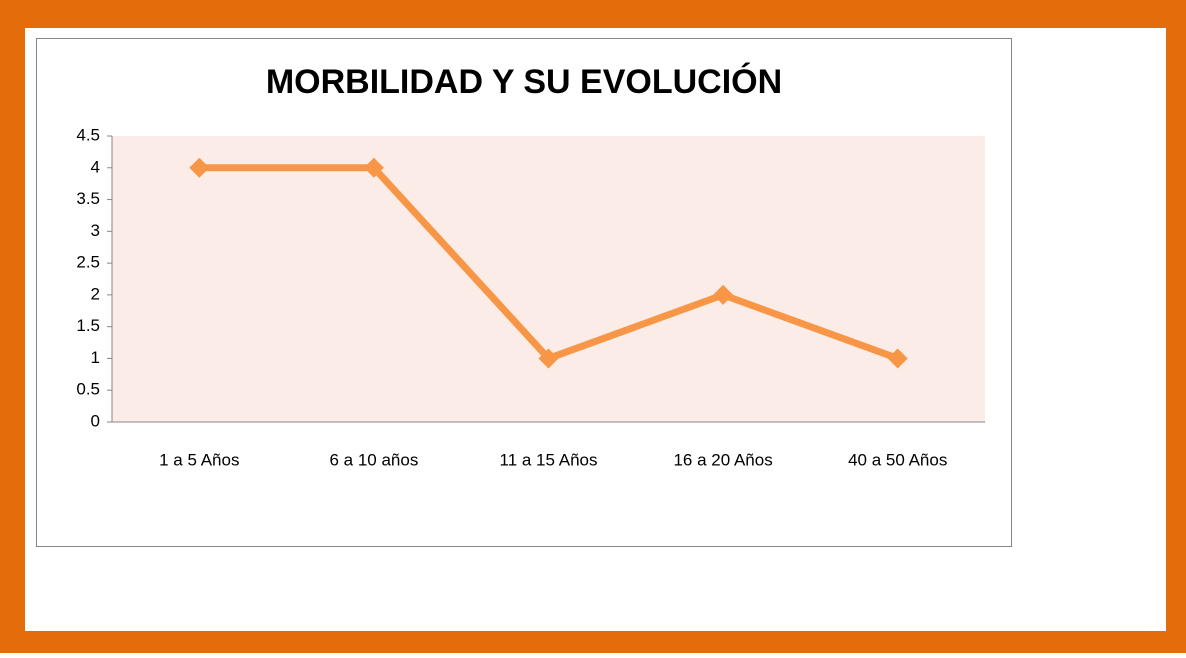  I want to click on y-tick-label: 3, so click(95, 230).